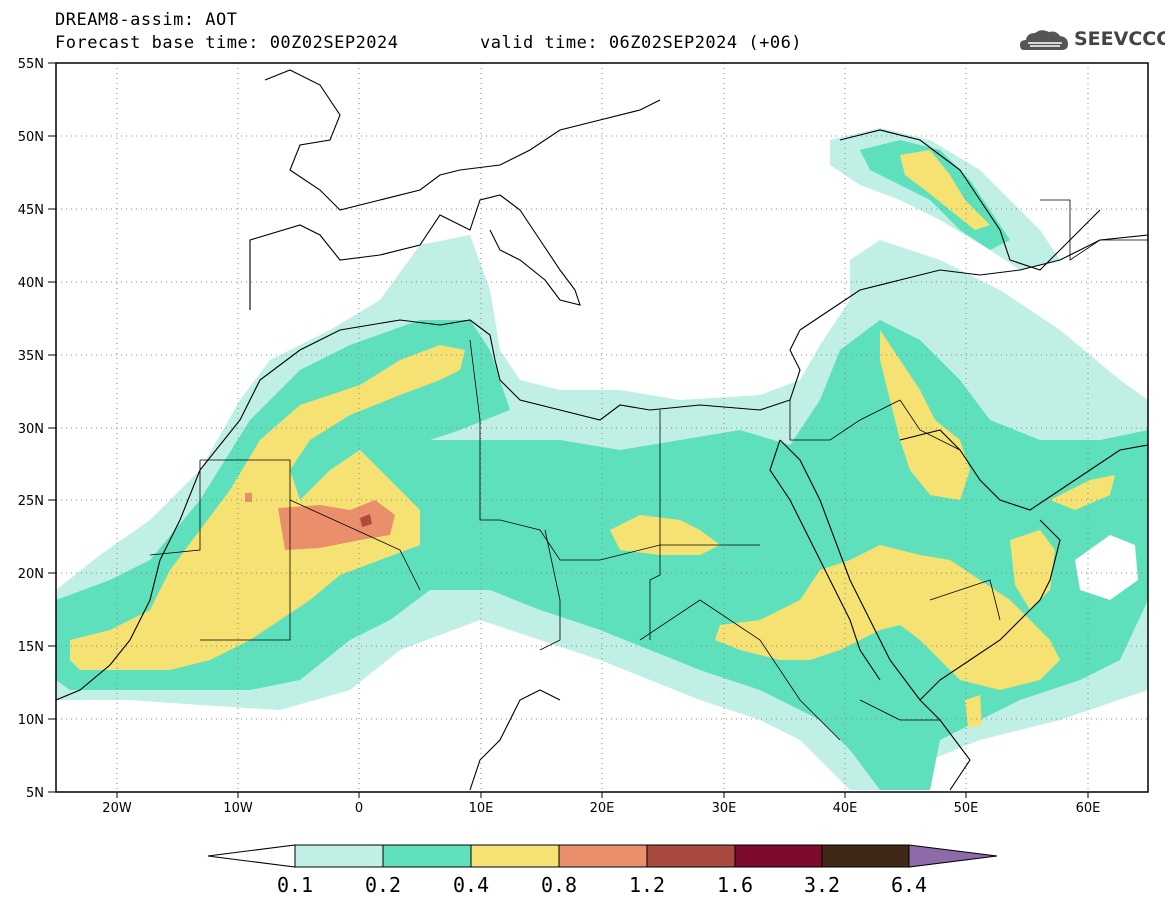 The width and height of the screenshot is (1165, 905). I want to click on colorbar-label: 3.2, so click(822, 885).